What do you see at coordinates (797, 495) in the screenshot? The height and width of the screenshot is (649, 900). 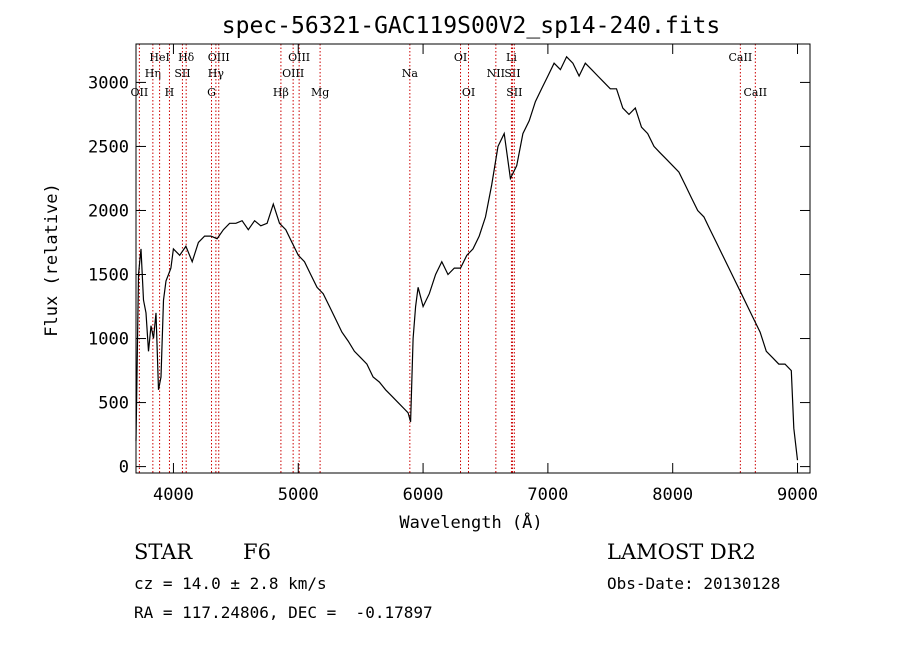 I see `x-tick-label: 9000` at bounding box center [797, 495].